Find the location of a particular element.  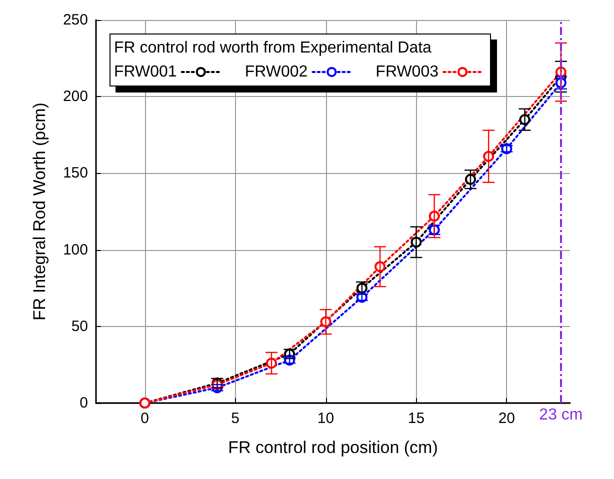

x-tick-label: 10 is located at coordinates (325, 418).